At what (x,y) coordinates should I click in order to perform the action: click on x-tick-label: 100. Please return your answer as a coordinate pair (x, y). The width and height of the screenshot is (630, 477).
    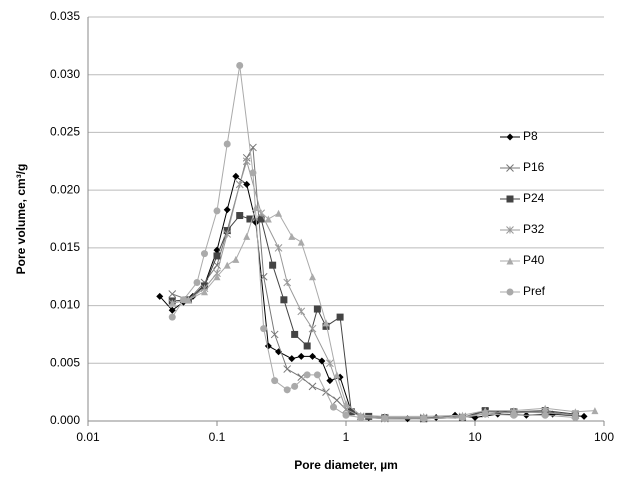
    Looking at the image, I should click on (604, 437).